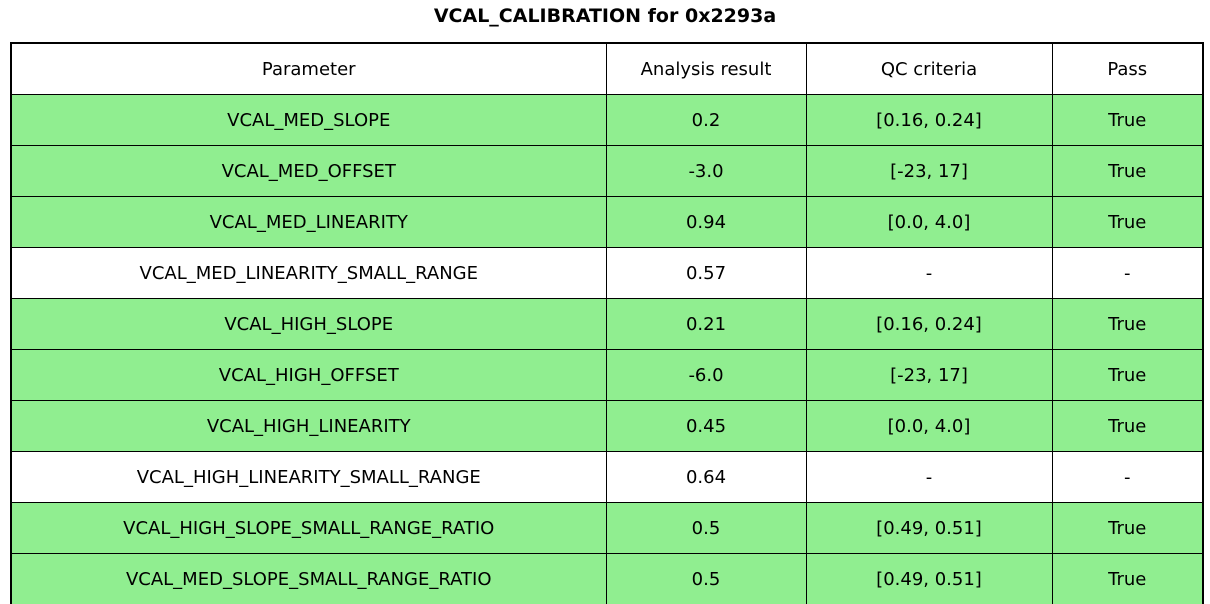 This screenshot has width=1210, height=604. What do you see at coordinates (706, 222) in the screenshot?
I see `cell-analysis-result: 0.94` at bounding box center [706, 222].